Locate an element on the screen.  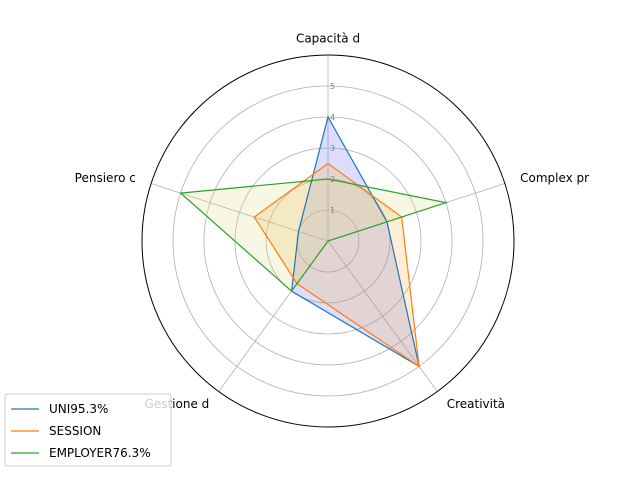
tick-label-4: 4 is located at coordinates (332, 117).